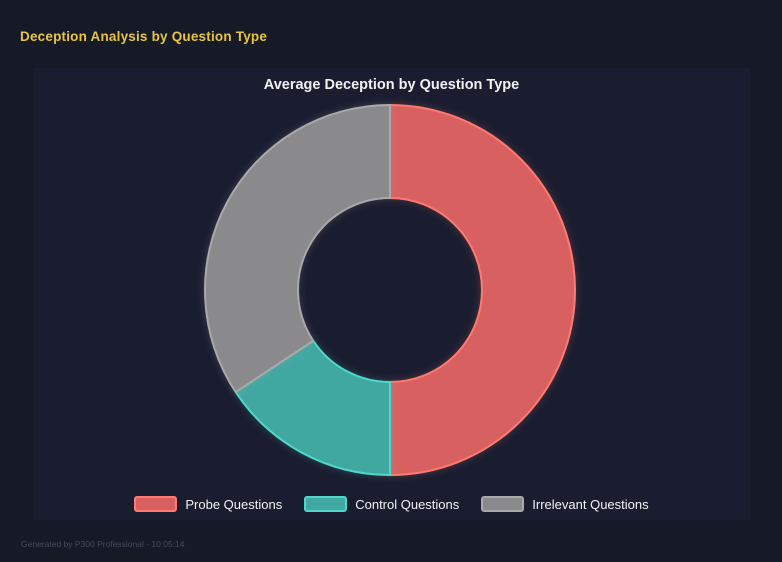 The height and width of the screenshot is (562, 782). What do you see at coordinates (234, 504) in the screenshot?
I see `legend-label-probe-questions: Probe Questions` at bounding box center [234, 504].